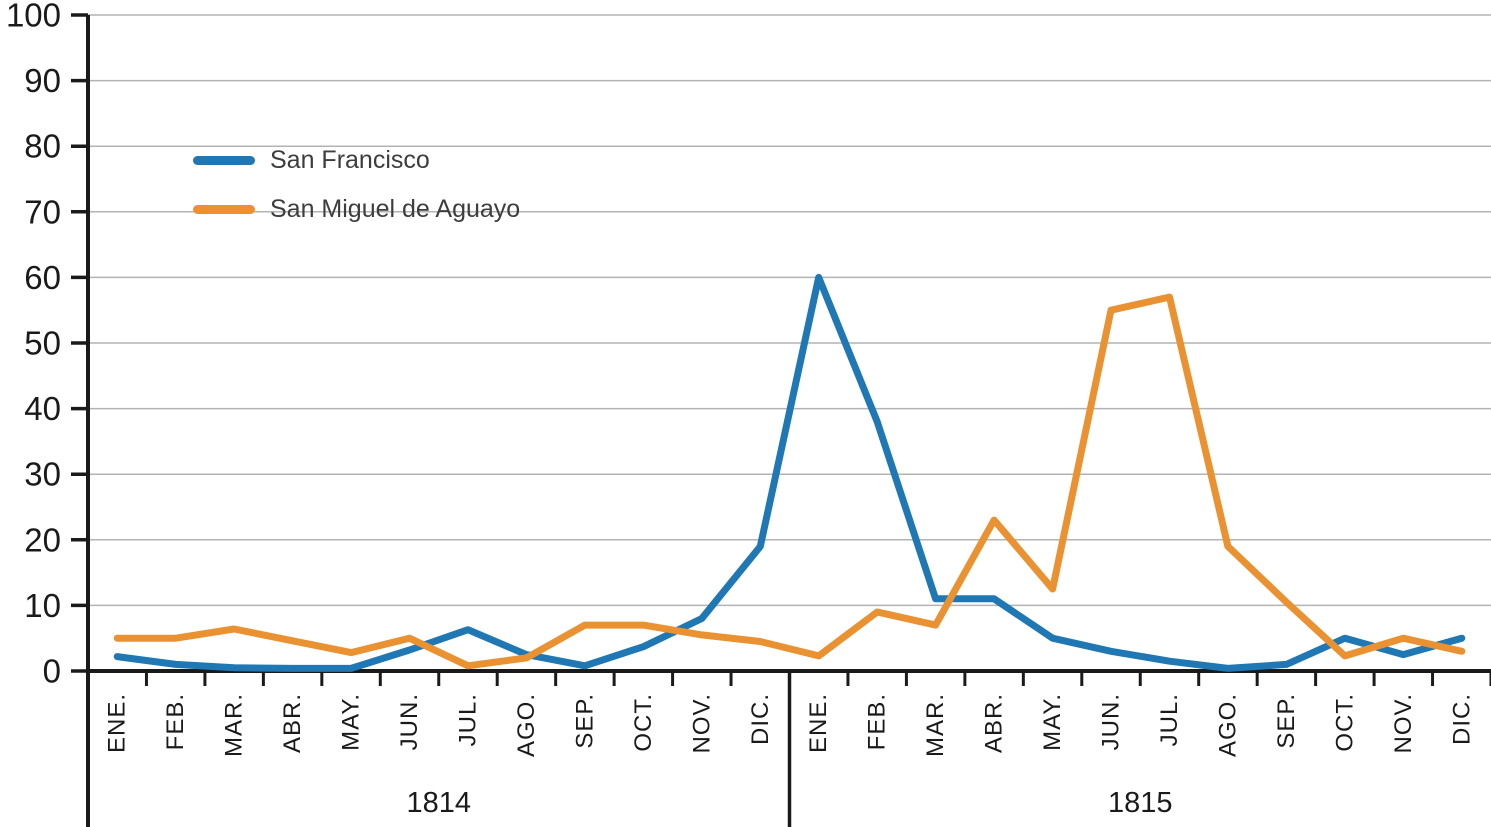 The width and height of the screenshot is (1491, 827). I want to click on legend: San Francisco San Miguel de Aguayo, so click(356, 184).